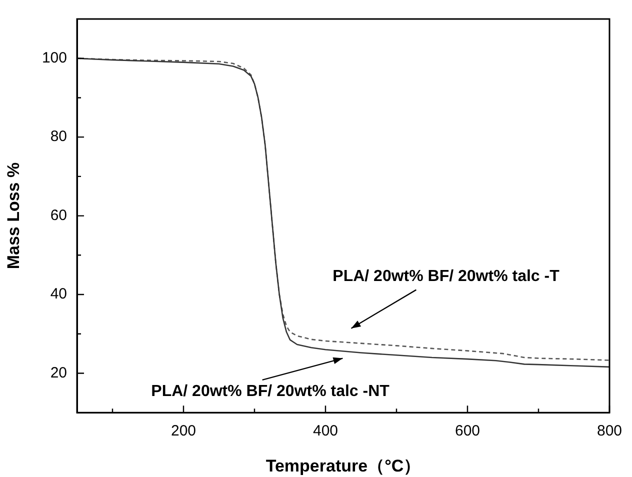  What do you see at coordinates (58, 373) in the screenshot?
I see `y-tick-label: 20` at bounding box center [58, 373].